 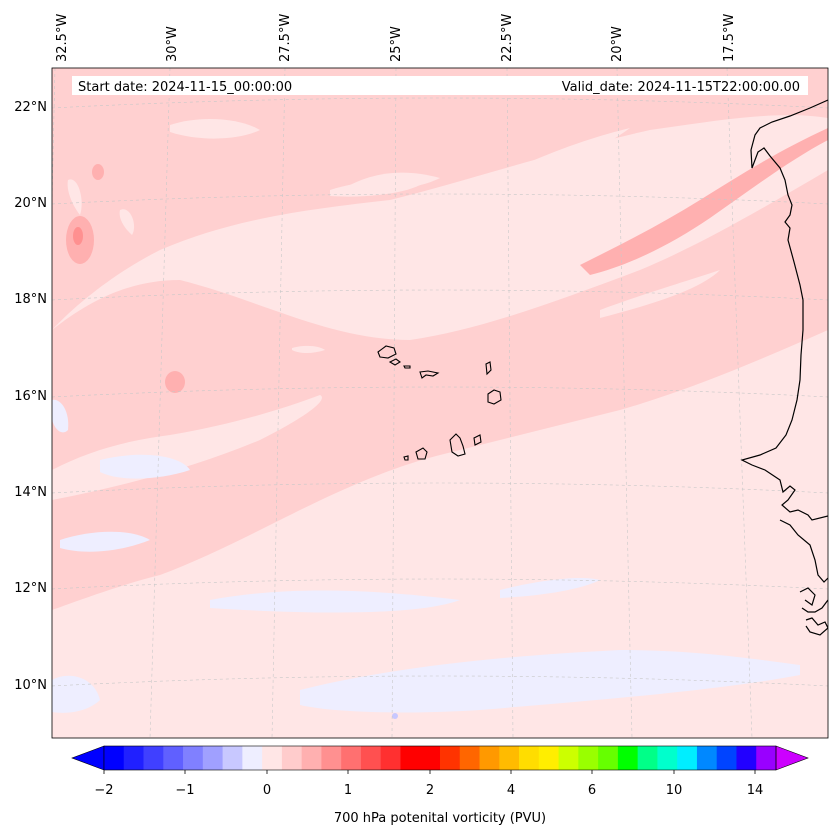 I want to click on lon-label: 22.5°W, so click(x=507, y=38).